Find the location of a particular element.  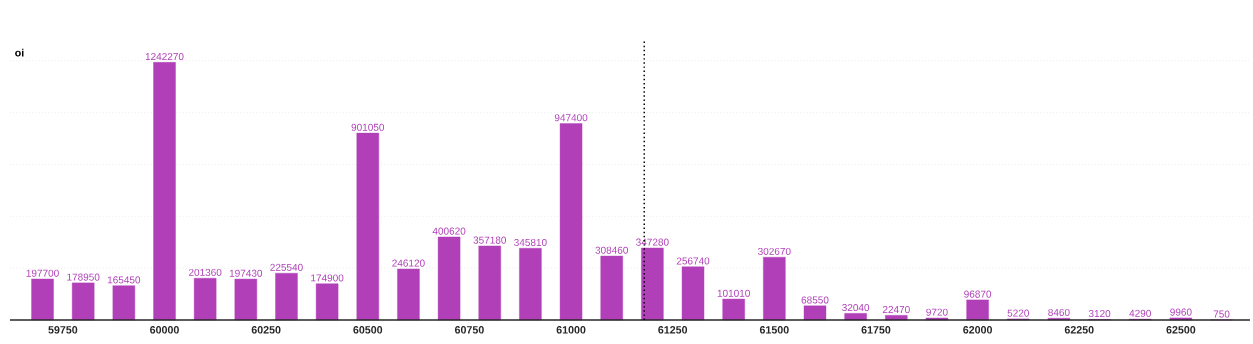

data-label: 225540 is located at coordinates (286, 267).